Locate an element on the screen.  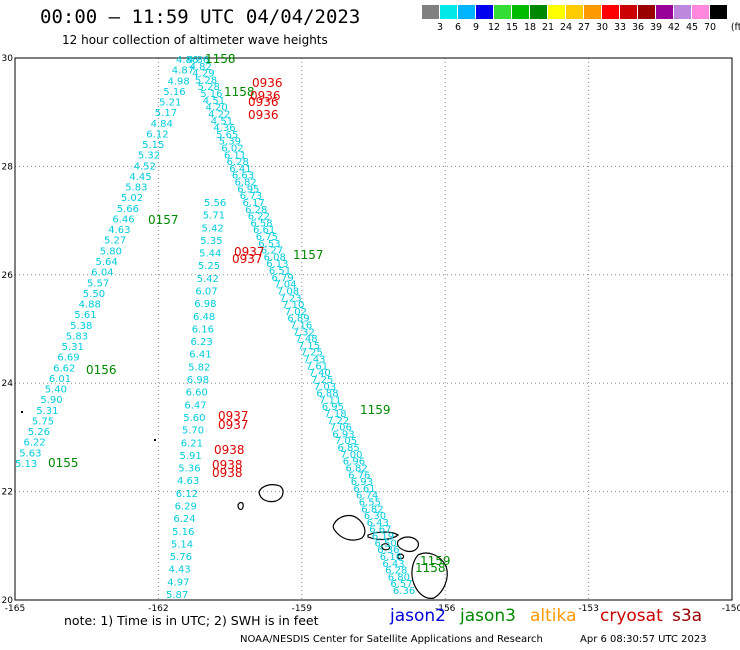
wave-height-label: 7.06 is located at coordinates (341, 428).